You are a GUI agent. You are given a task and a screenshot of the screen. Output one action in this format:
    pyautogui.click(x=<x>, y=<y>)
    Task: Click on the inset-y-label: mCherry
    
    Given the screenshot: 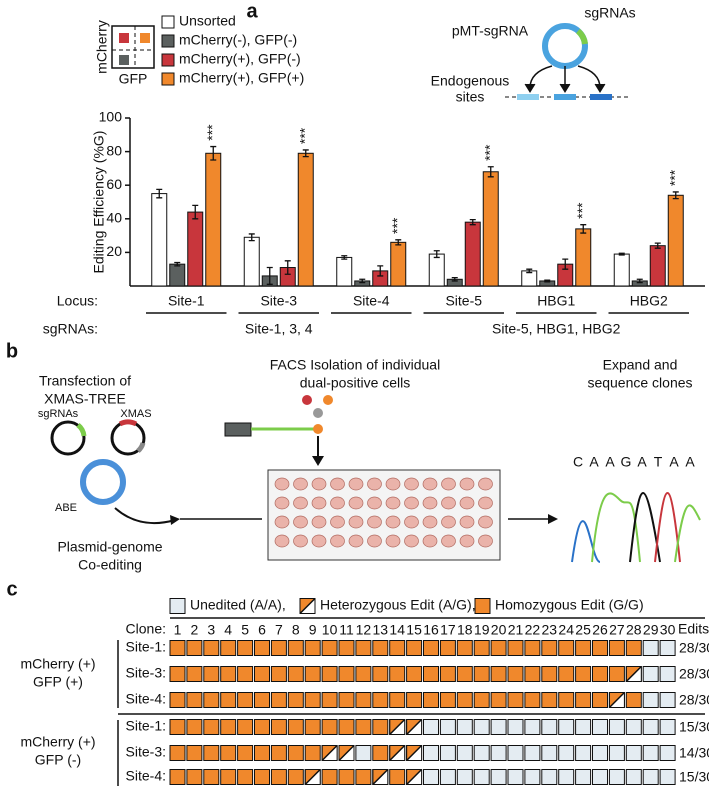 What is the action you would take?
    pyautogui.click(x=102, y=47)
    